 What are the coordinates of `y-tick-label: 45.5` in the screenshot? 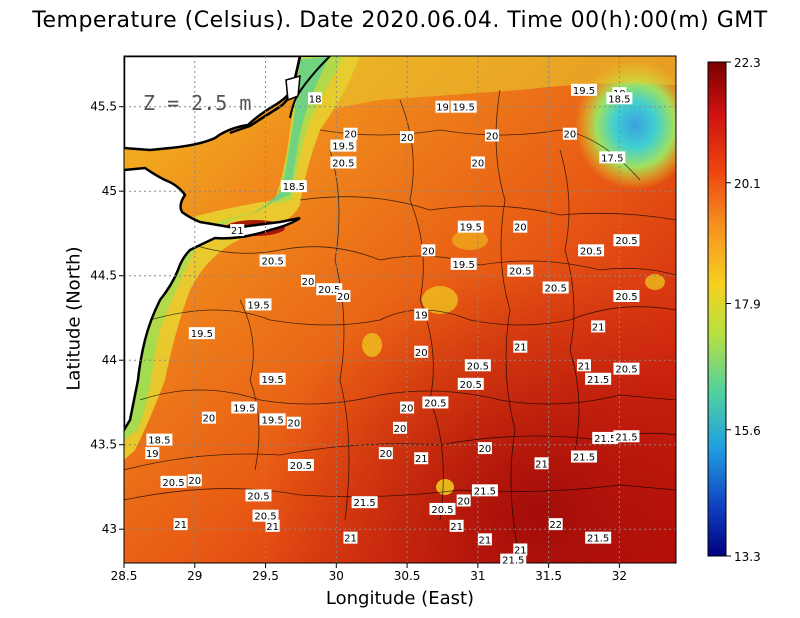 It's located at (103, 107).